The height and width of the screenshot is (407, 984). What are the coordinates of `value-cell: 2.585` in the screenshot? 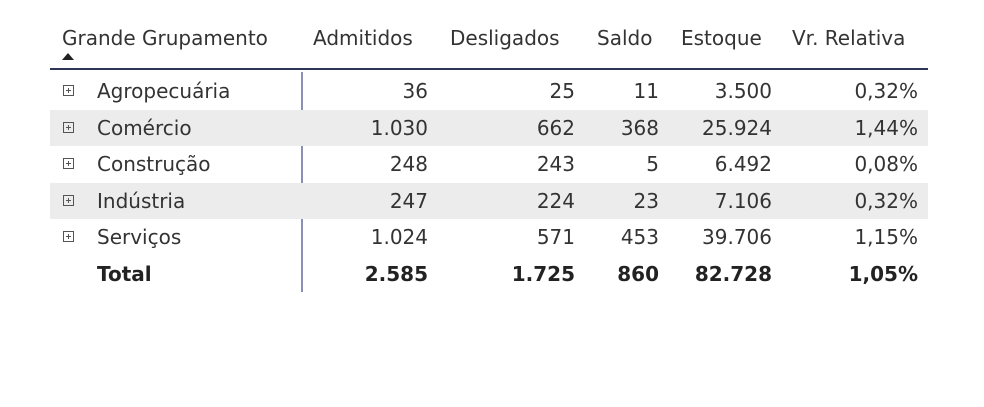 It's located at (396, 274).